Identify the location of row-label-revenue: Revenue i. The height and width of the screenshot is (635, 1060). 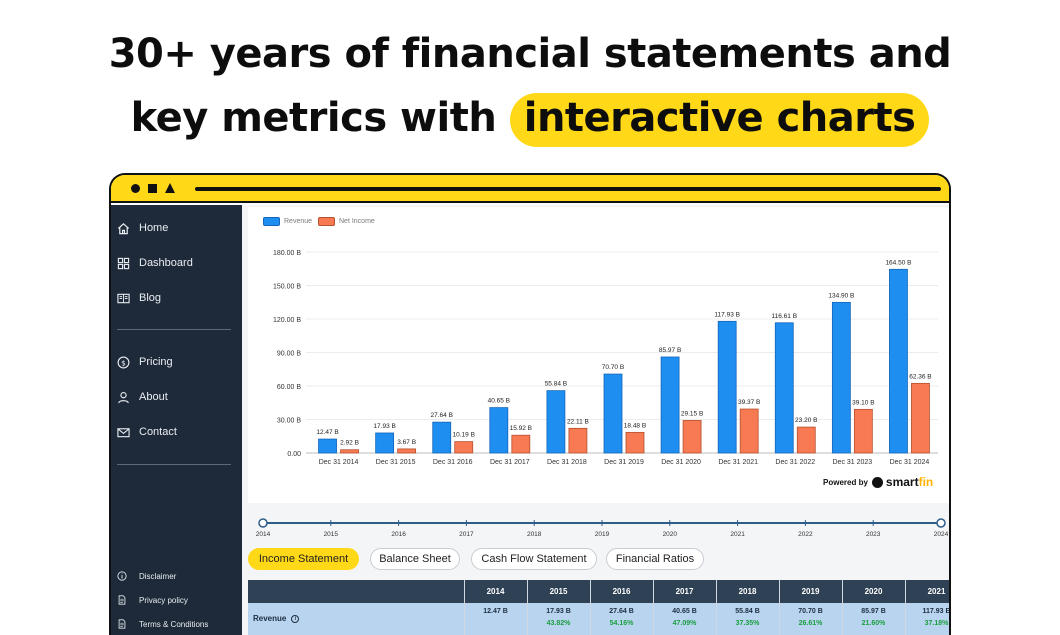
(276, 618).